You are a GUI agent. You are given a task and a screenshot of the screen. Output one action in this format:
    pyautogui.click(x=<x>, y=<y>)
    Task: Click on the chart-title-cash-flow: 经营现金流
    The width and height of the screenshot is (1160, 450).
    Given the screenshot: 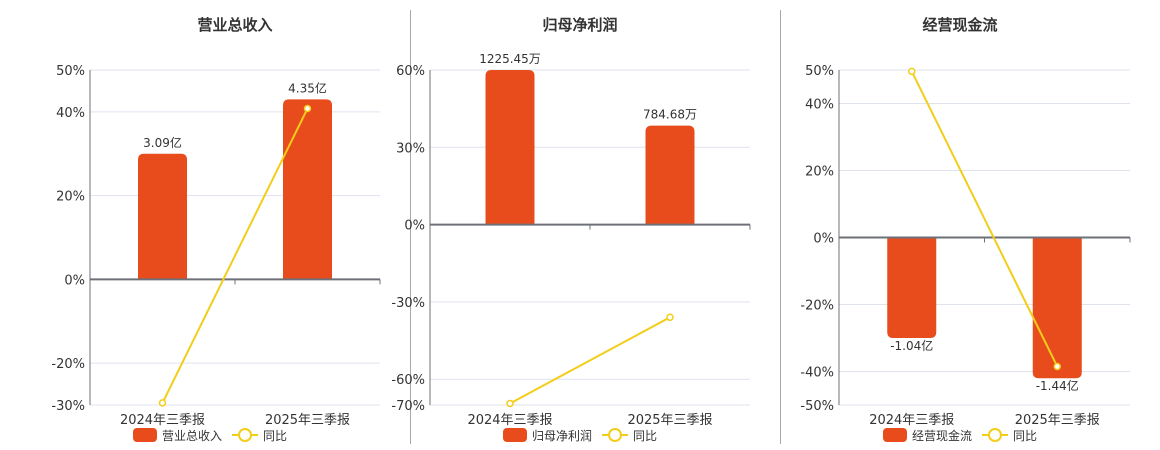 What is the action you would take?
    pyautogui.click(x=960, y=25)
    